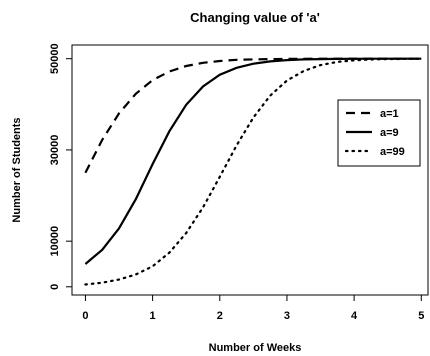 The image size is (430, 356). What do you see at coordinates (379, 133) in the screenshot?
I see `legend: a=1 a=9 a=99` at bounding box center [379, 133].